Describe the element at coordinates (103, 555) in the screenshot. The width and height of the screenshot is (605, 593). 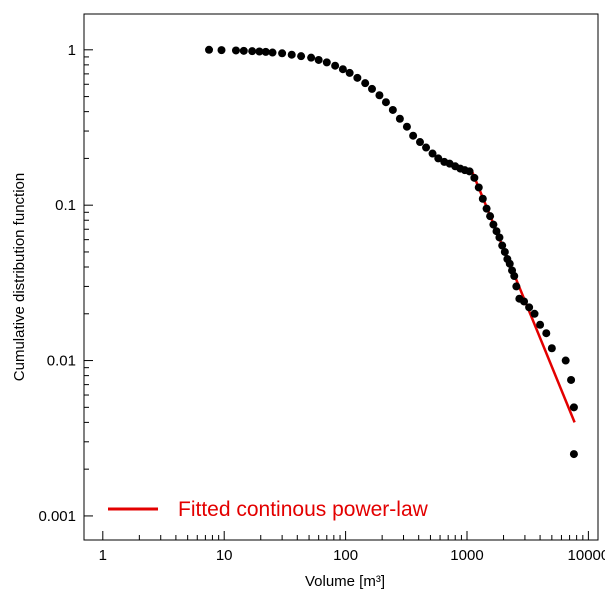
I see `x-tick-label: 1` at that location.